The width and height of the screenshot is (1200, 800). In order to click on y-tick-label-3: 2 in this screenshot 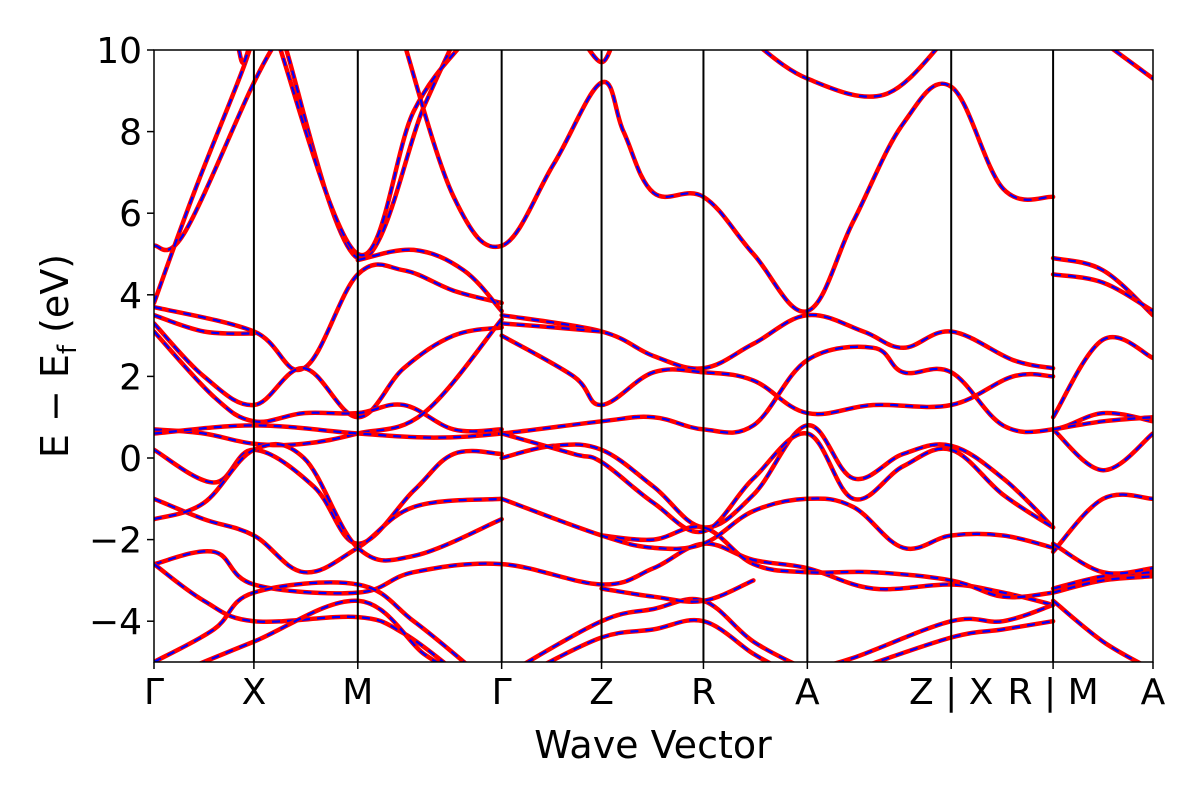, I will do `click(130, 377)`.